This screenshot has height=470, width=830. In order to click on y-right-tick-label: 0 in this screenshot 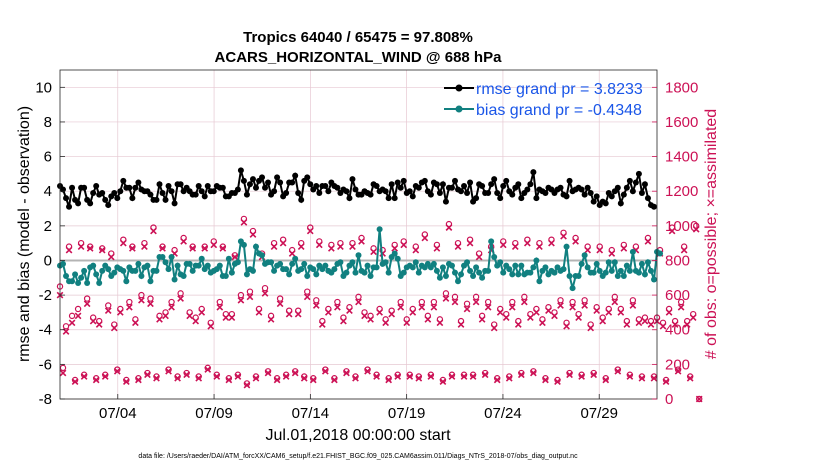, I will do `click(669, 399)`.